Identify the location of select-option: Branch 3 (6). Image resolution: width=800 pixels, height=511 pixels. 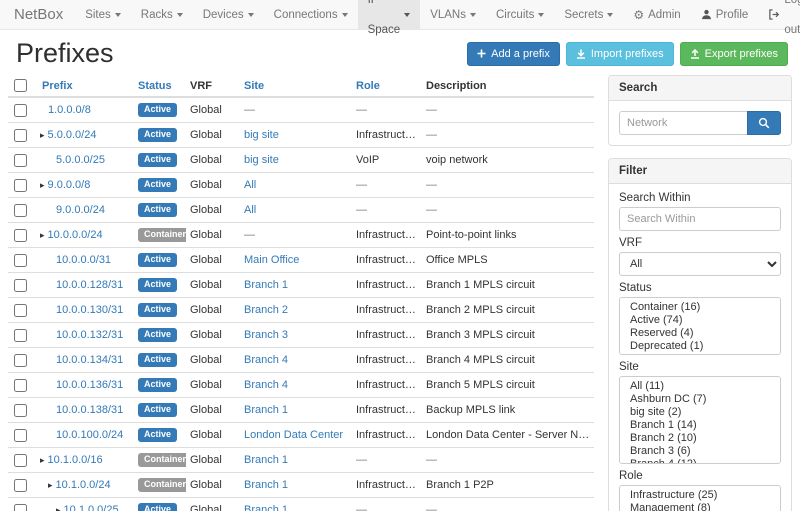
(660, 451).